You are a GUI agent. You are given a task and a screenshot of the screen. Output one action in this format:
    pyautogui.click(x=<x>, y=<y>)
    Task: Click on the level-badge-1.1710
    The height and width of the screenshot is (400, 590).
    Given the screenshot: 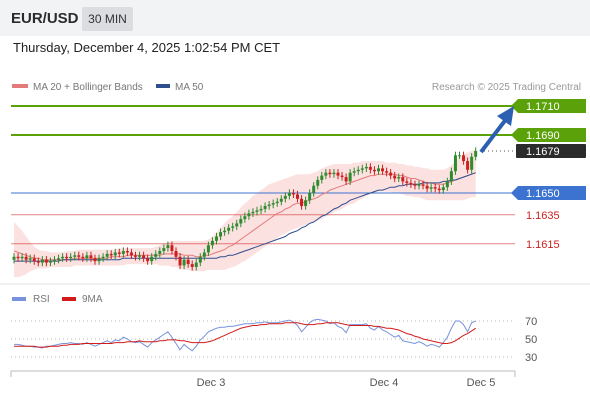 What is the action you would take?
    pyautogui.click(x=548, y=106)
    